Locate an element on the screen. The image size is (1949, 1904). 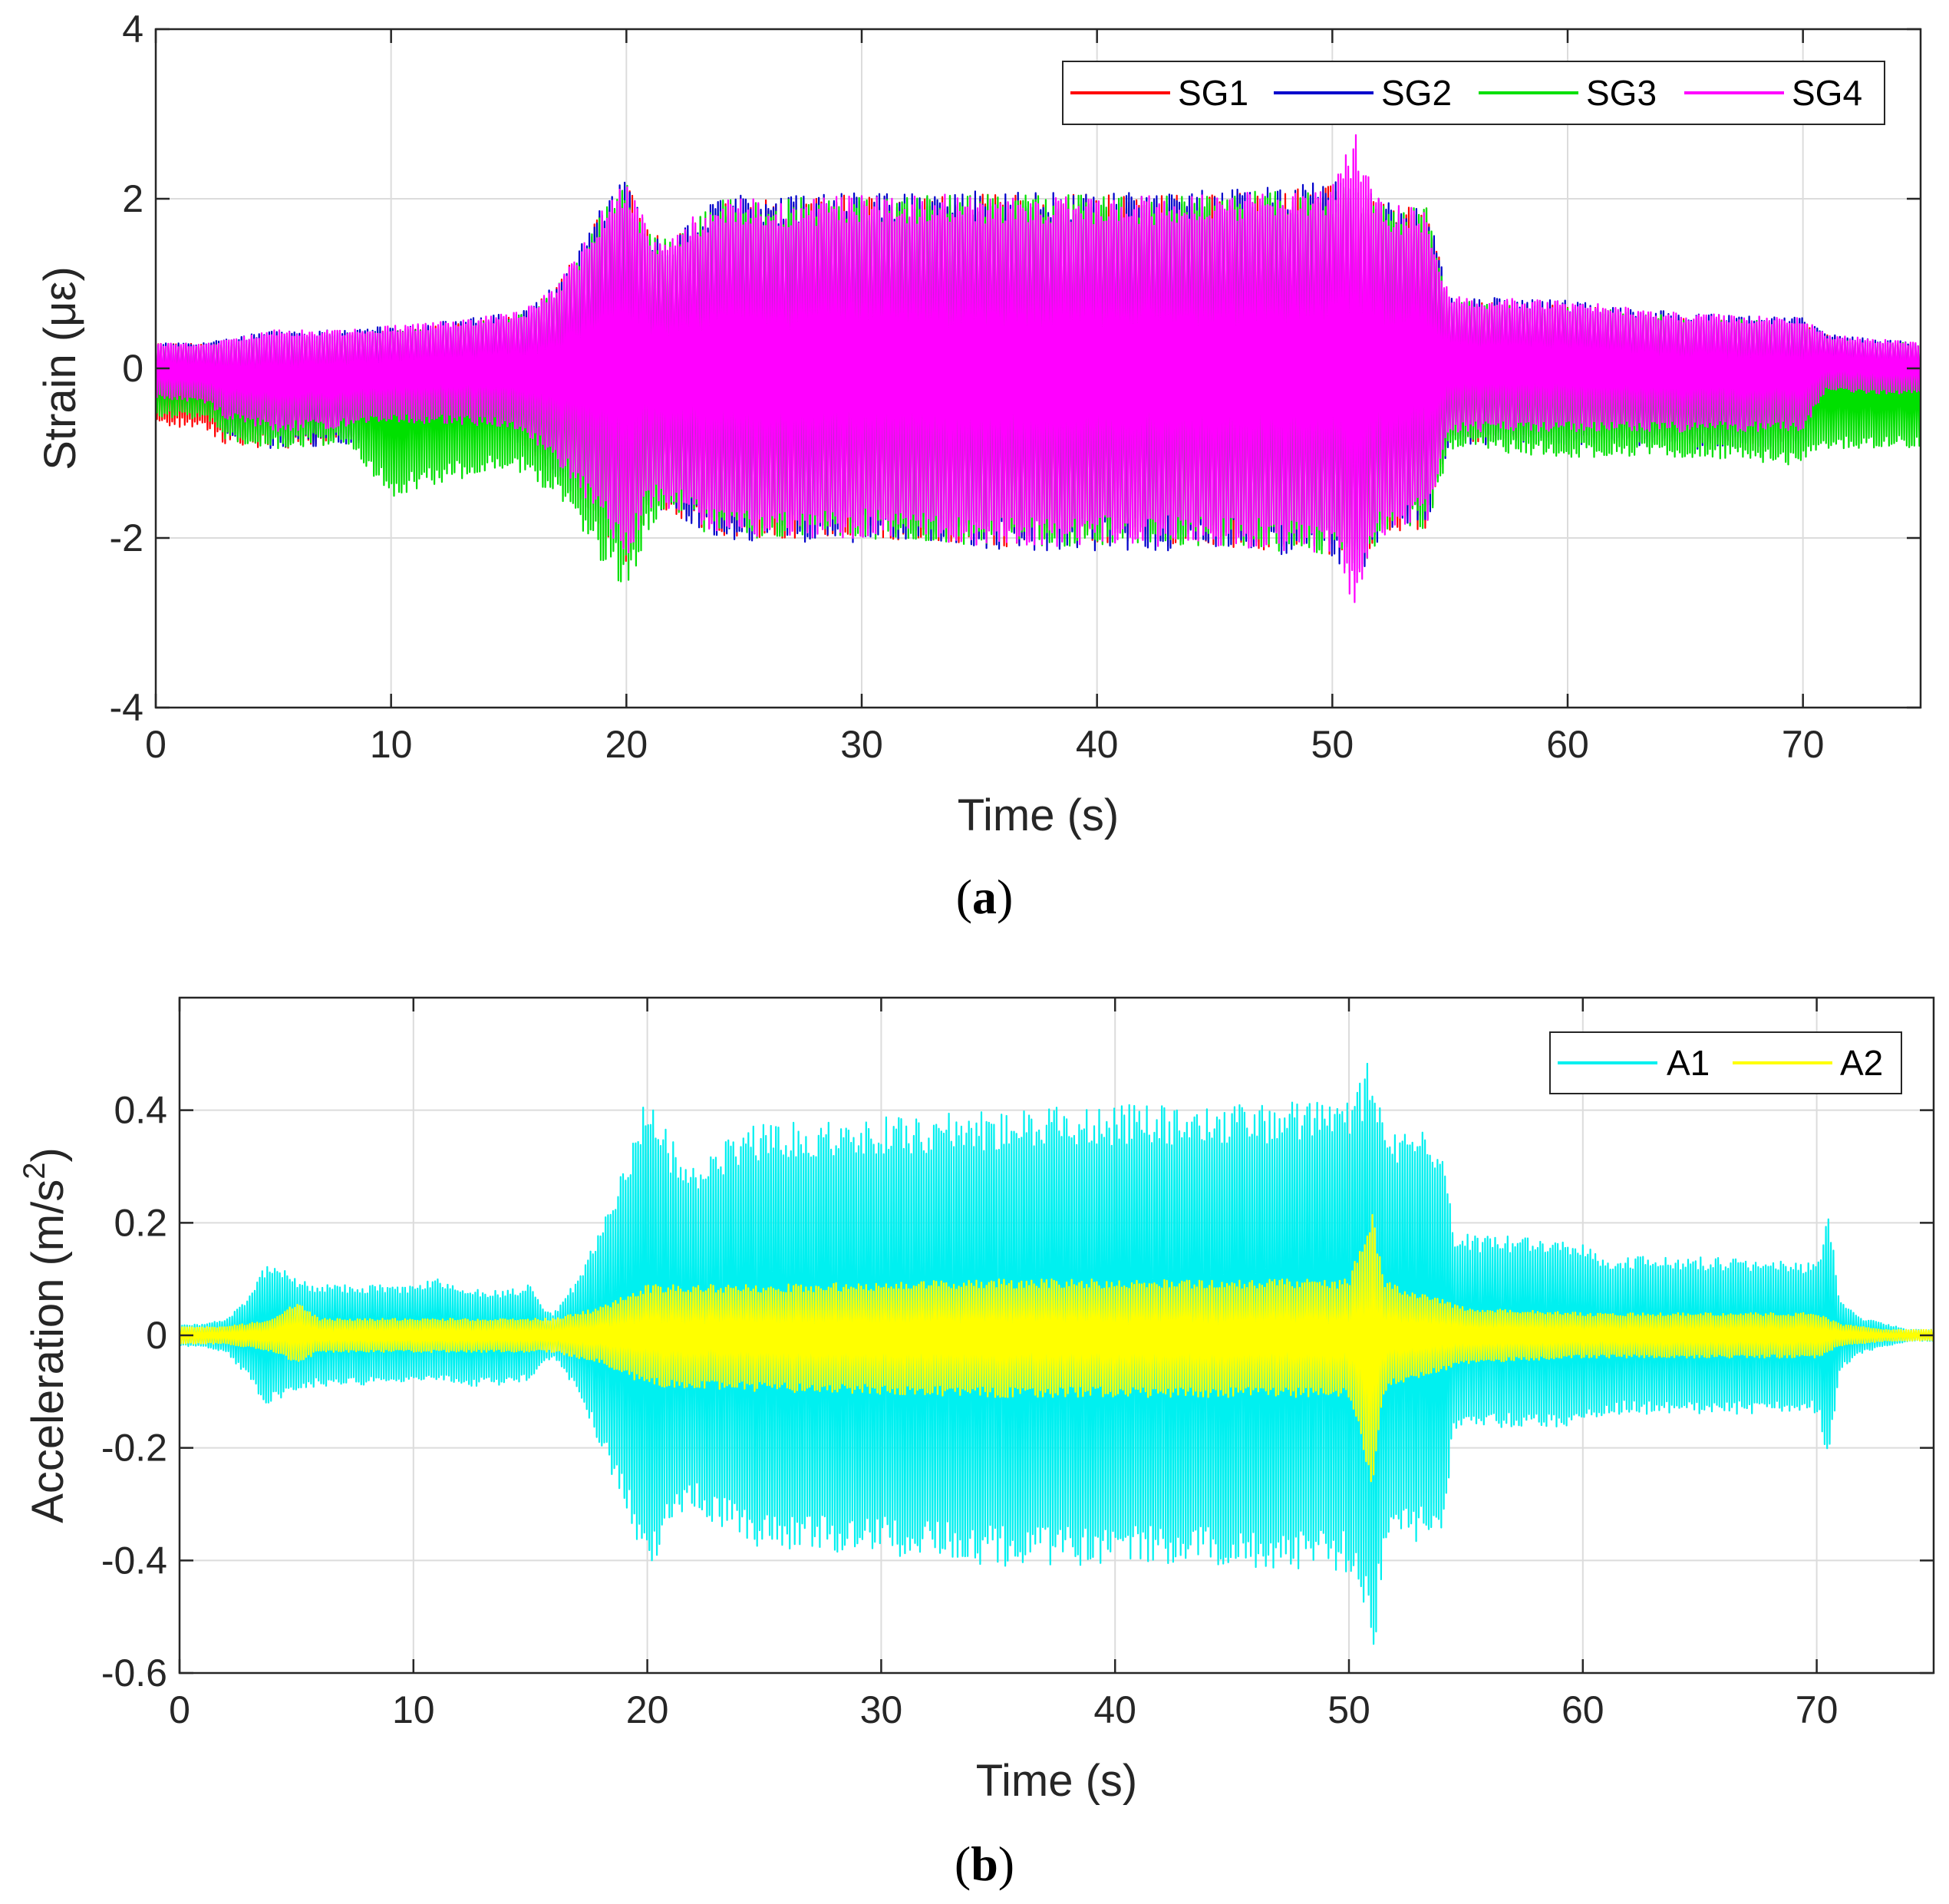
caption-a: (a) is located at coordinates (985, 897).